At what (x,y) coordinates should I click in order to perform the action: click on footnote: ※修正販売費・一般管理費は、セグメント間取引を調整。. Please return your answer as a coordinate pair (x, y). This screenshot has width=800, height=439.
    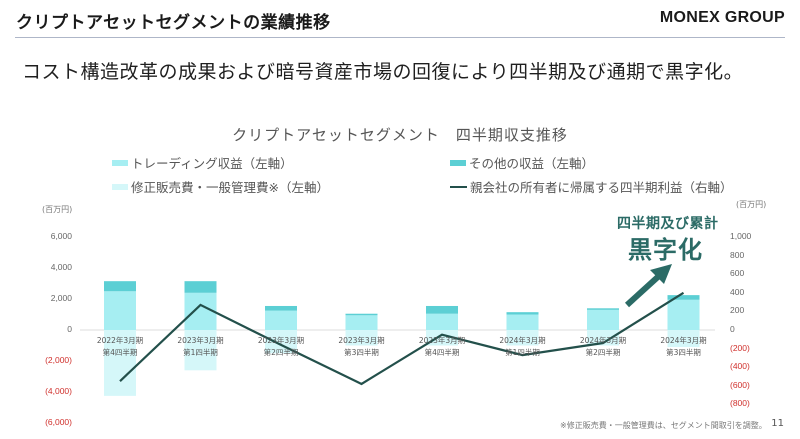
    Looking at the image, I should click on (663, 425).